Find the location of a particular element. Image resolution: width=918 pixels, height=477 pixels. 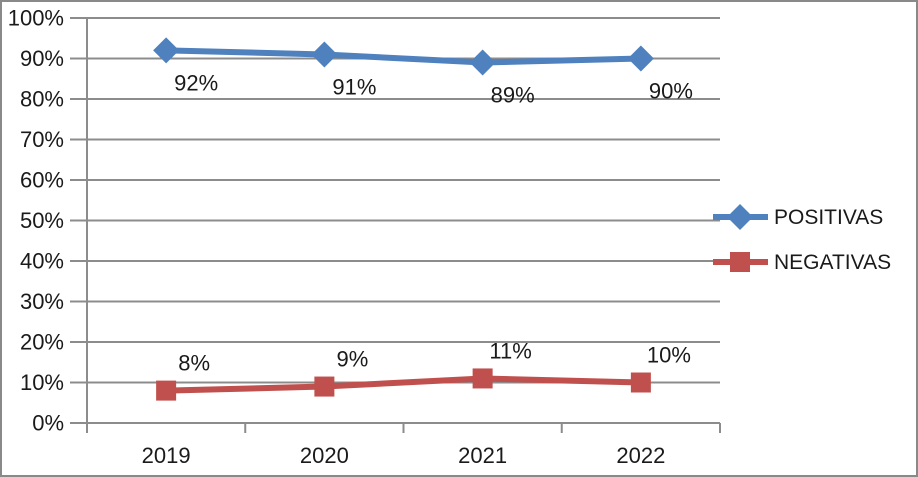

x-tick-label: 2020 is located at coordinates (324, 455).